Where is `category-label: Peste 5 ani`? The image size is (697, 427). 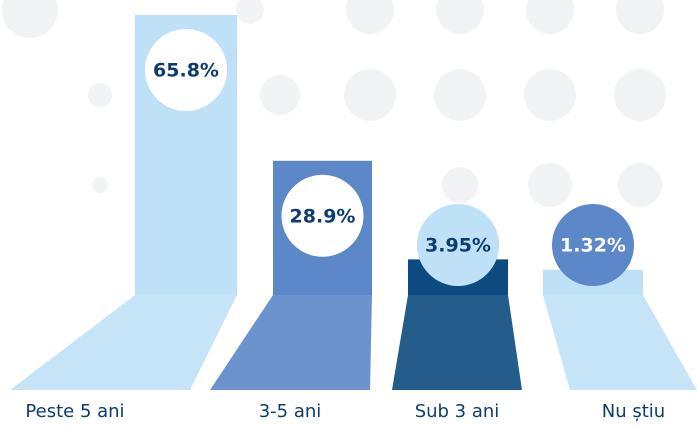 category-label: Peste 5 ani is located at coordinates (74, 411).